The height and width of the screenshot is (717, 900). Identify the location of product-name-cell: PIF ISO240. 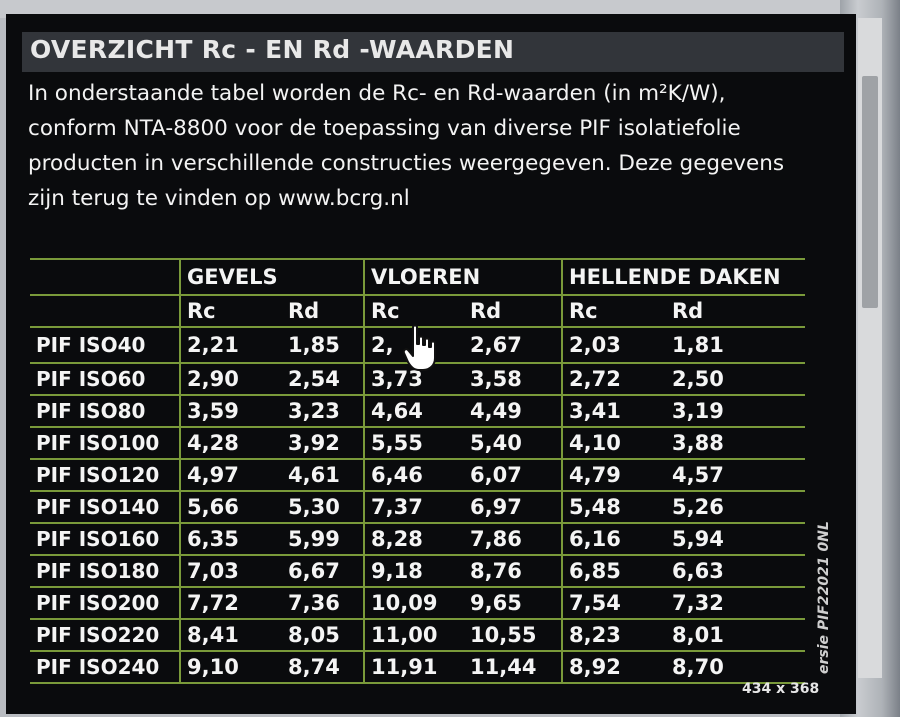
(105, 667).